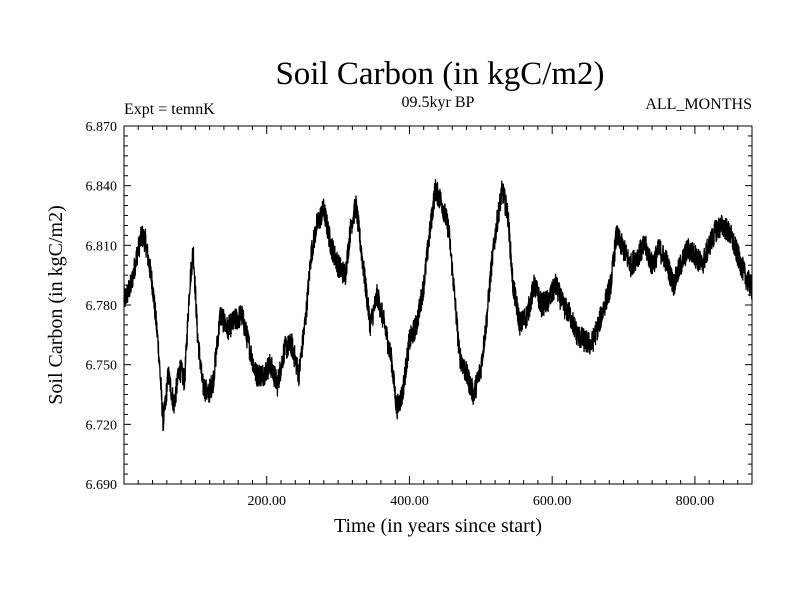 The height and width of the screenshot is (600, 800). Describe the element at coordinates (102, 425) in the screenshot. I see `y-tick-label: 6.720` at that location.